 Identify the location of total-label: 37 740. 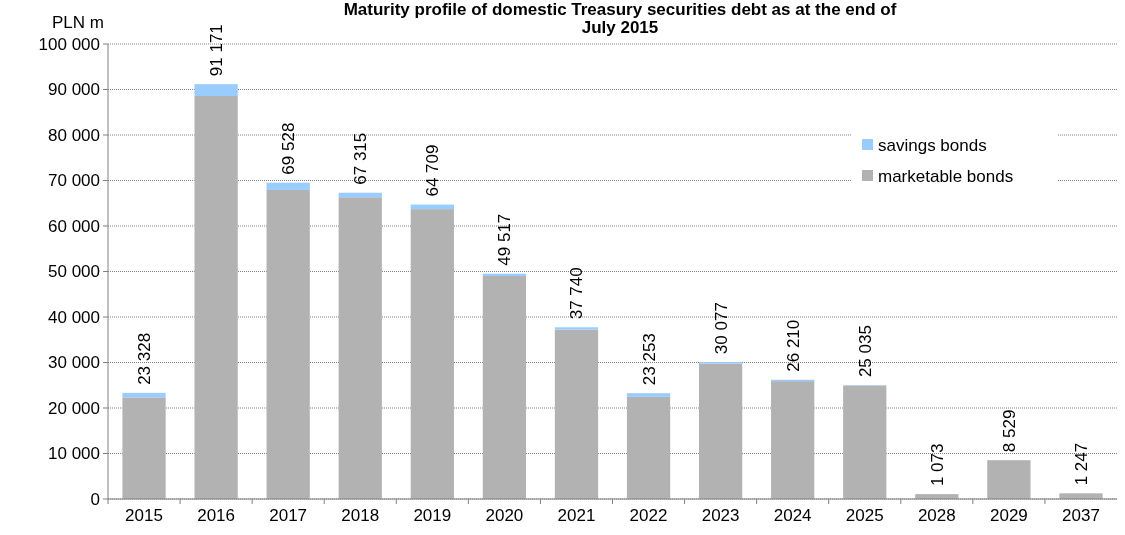
(577, 293).